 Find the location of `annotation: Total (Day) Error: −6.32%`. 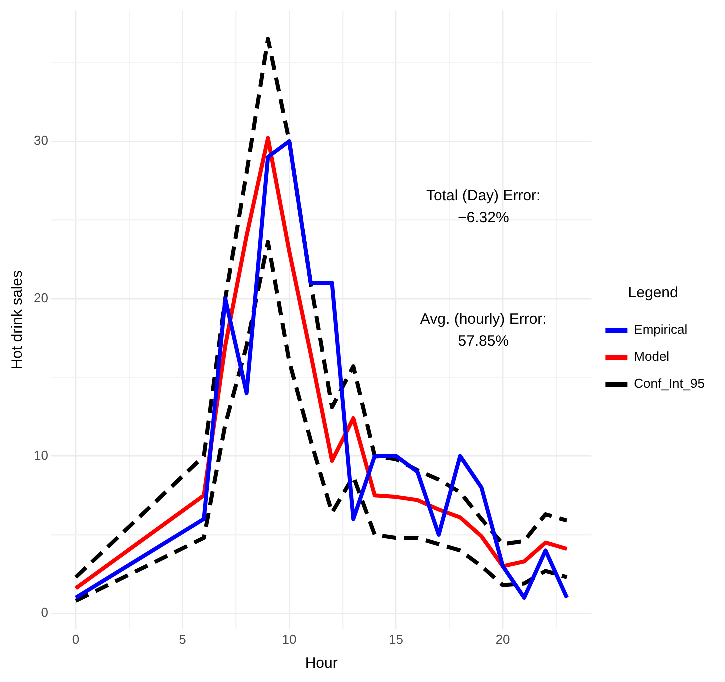

annotation: Total (Day) Error: −6.32% is located at coordinates (483, 207).